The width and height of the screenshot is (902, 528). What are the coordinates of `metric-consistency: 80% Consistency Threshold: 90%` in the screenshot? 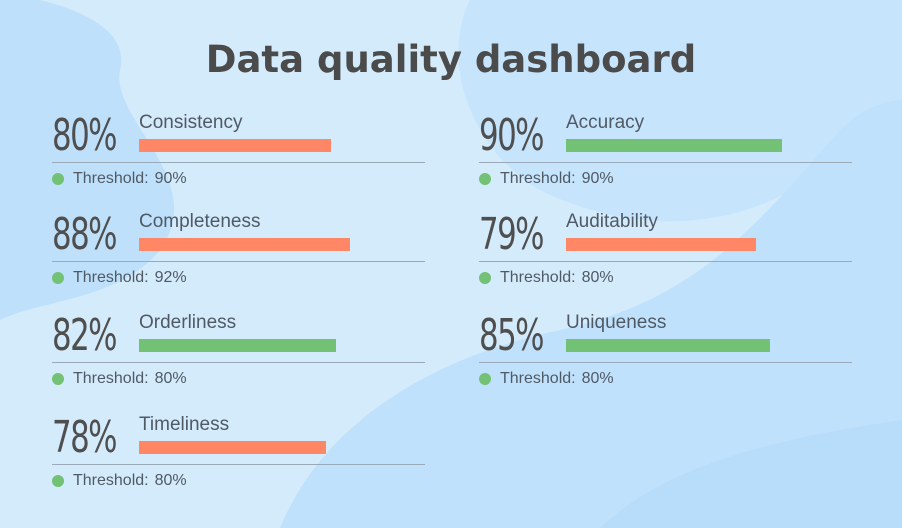 It's located at (238, 153).